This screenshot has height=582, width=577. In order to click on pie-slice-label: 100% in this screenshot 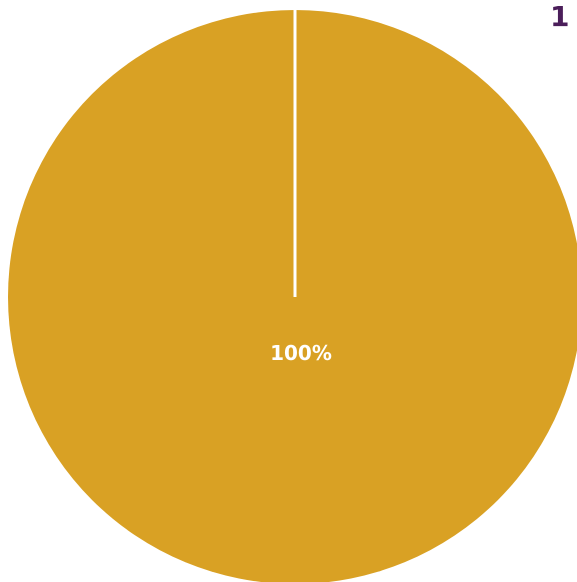, I will do `click(301, 353)`.